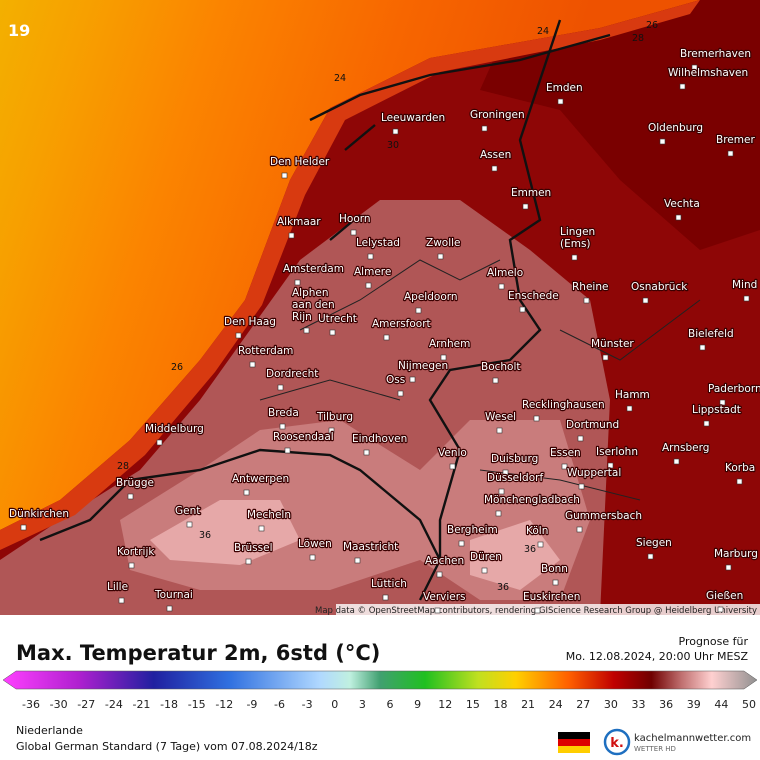  I want to click on scale-label: -3, so click(307, 704).